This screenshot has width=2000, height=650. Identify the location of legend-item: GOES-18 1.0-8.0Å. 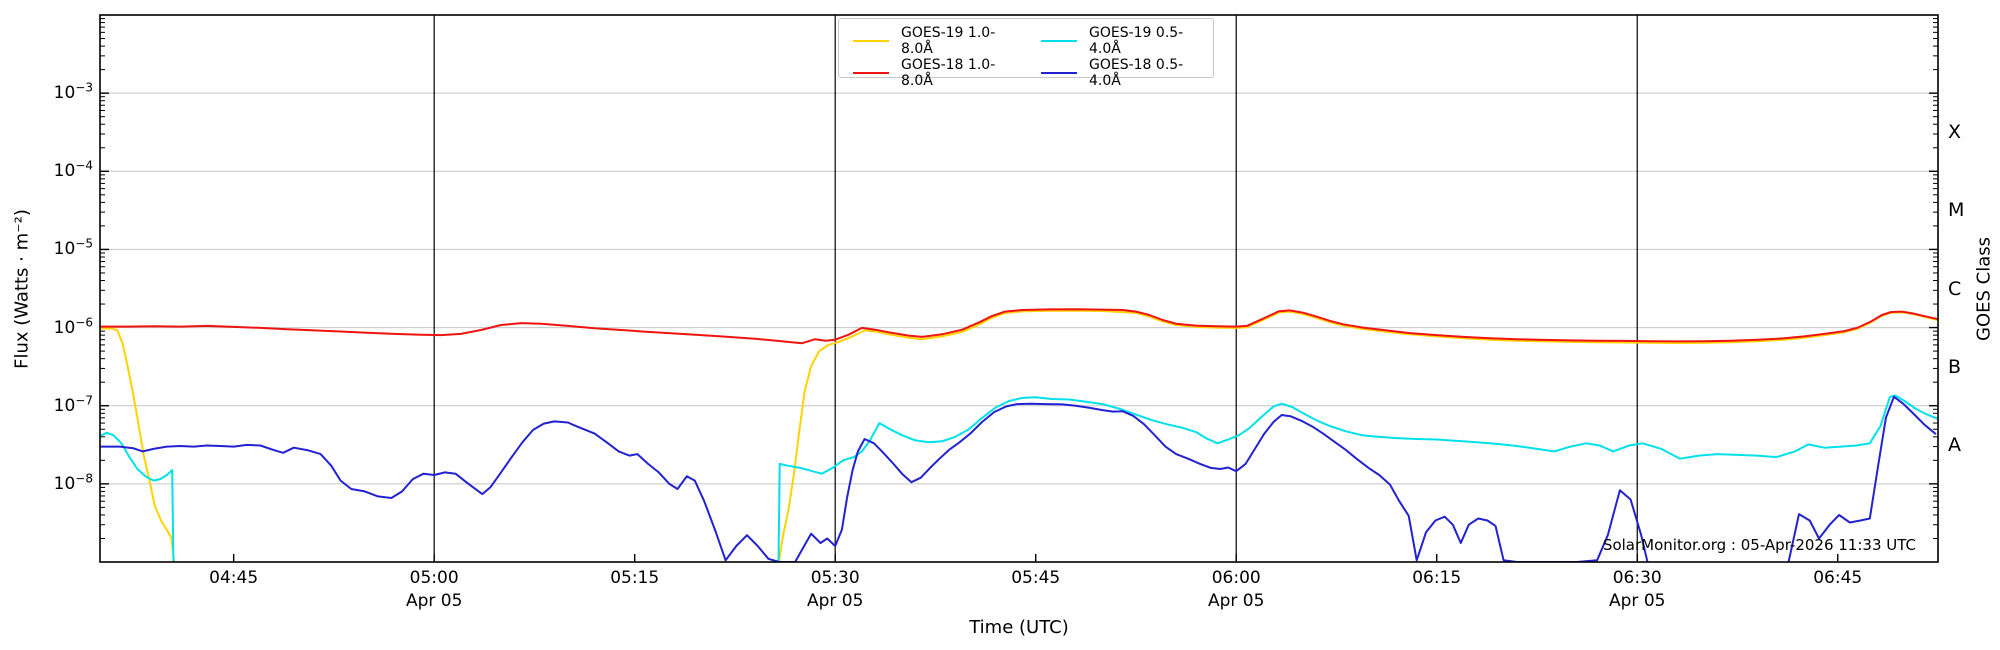
(934, 73).